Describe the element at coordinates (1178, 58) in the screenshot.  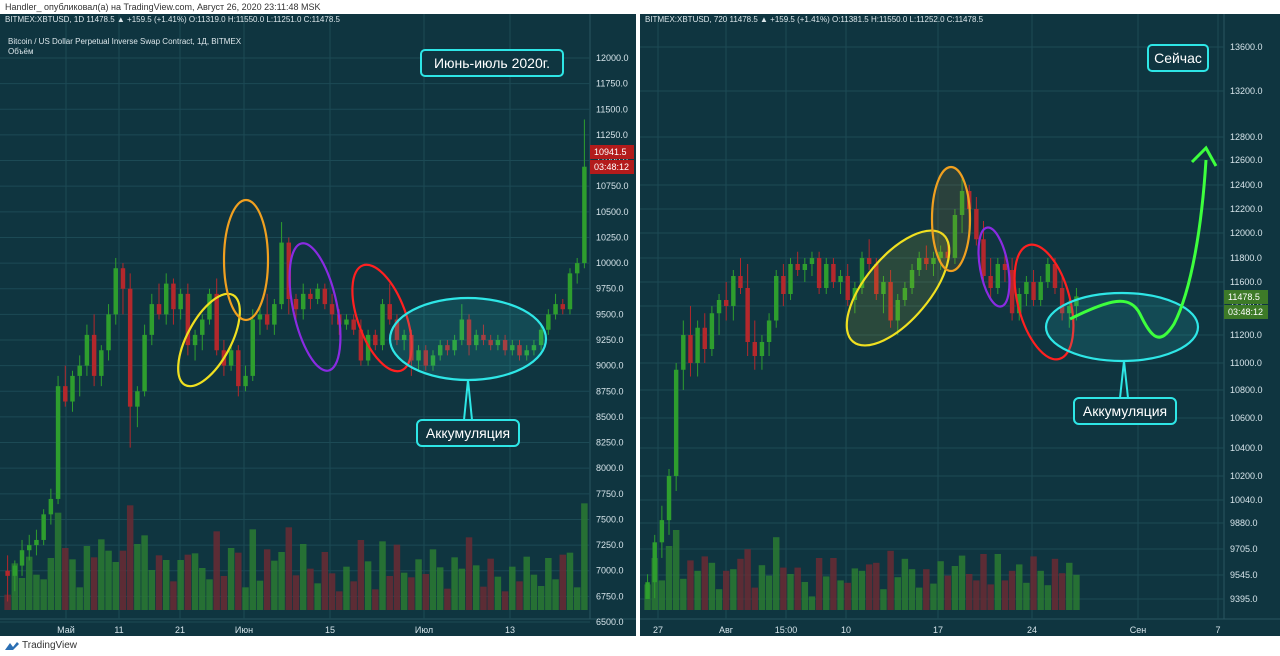
I see `now-badge-box` at that location.